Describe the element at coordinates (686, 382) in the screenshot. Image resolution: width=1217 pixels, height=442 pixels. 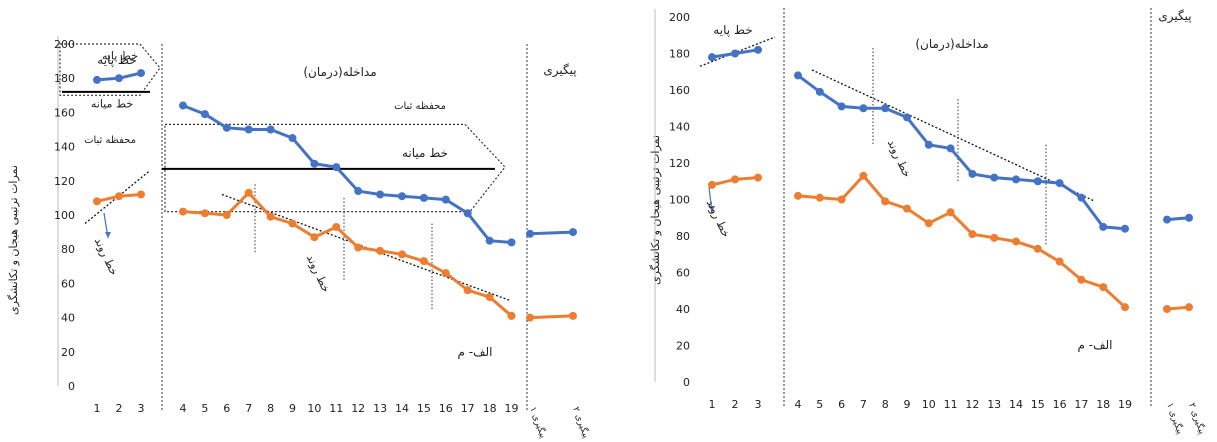
I see `y-tick-label-0: 0` at that location.